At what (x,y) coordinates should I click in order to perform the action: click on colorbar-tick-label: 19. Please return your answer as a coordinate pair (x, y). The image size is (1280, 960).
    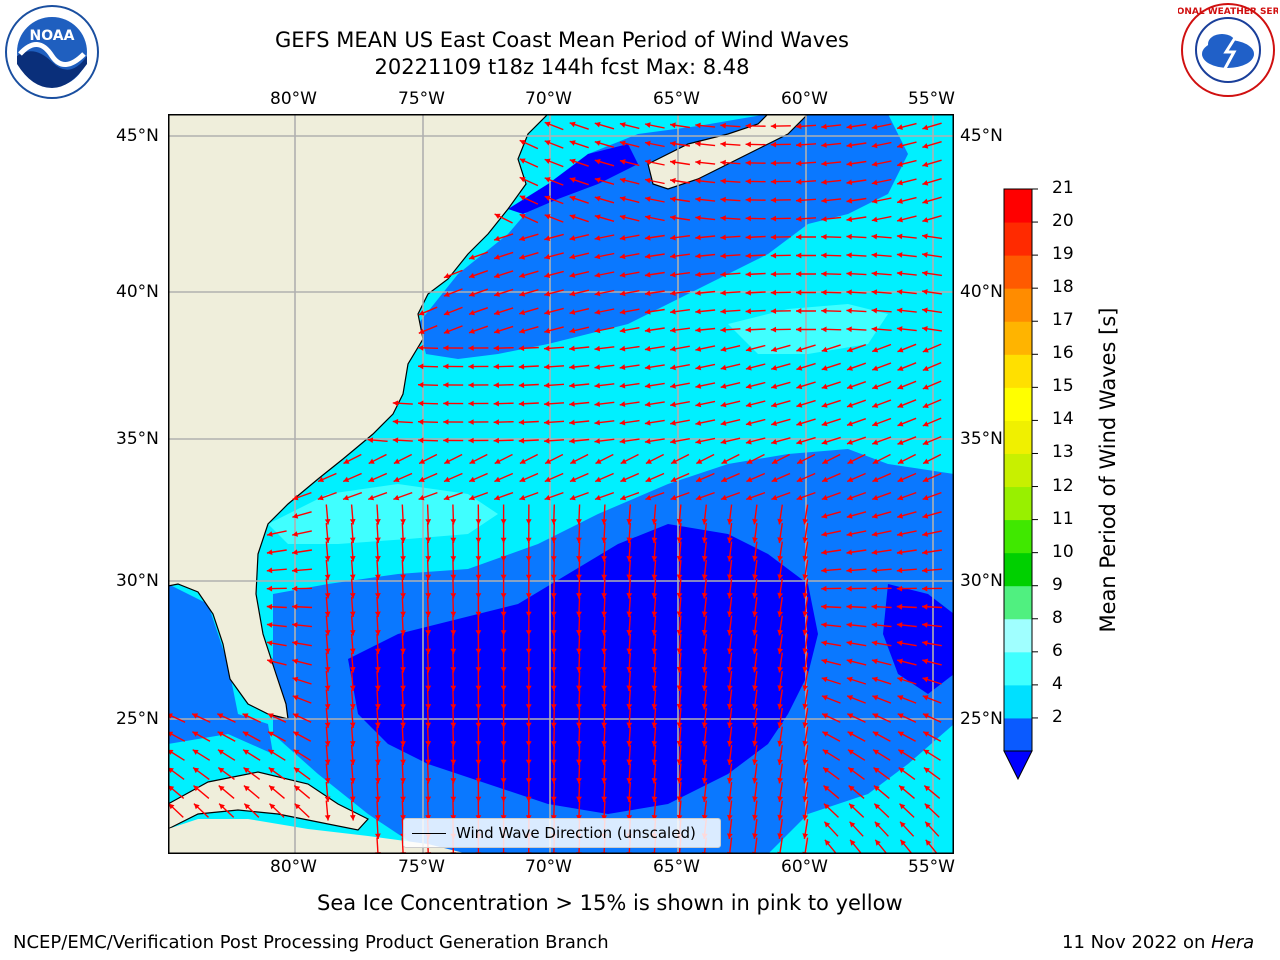
    Looking at the image, I should click on (1063, 254).